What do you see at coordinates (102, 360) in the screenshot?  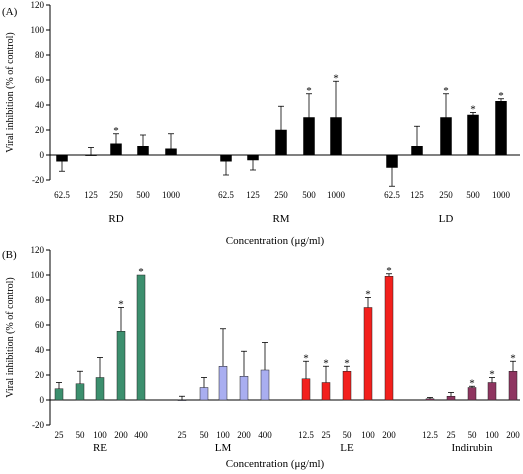 I see `bar-group-RE: 25 50 100 * 200 * 400 RE` at bounding box center [102, 360].